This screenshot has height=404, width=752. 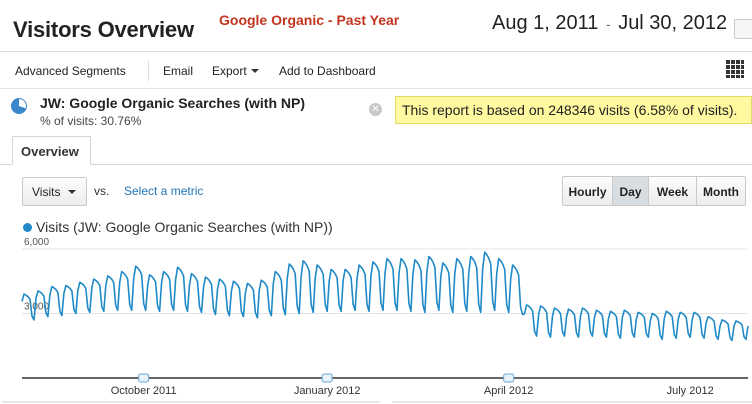 What do you see at coordinates (36, 307) in the screenshot?
I see `y-tick-label: 3,000` at bounding box center [36, 307].